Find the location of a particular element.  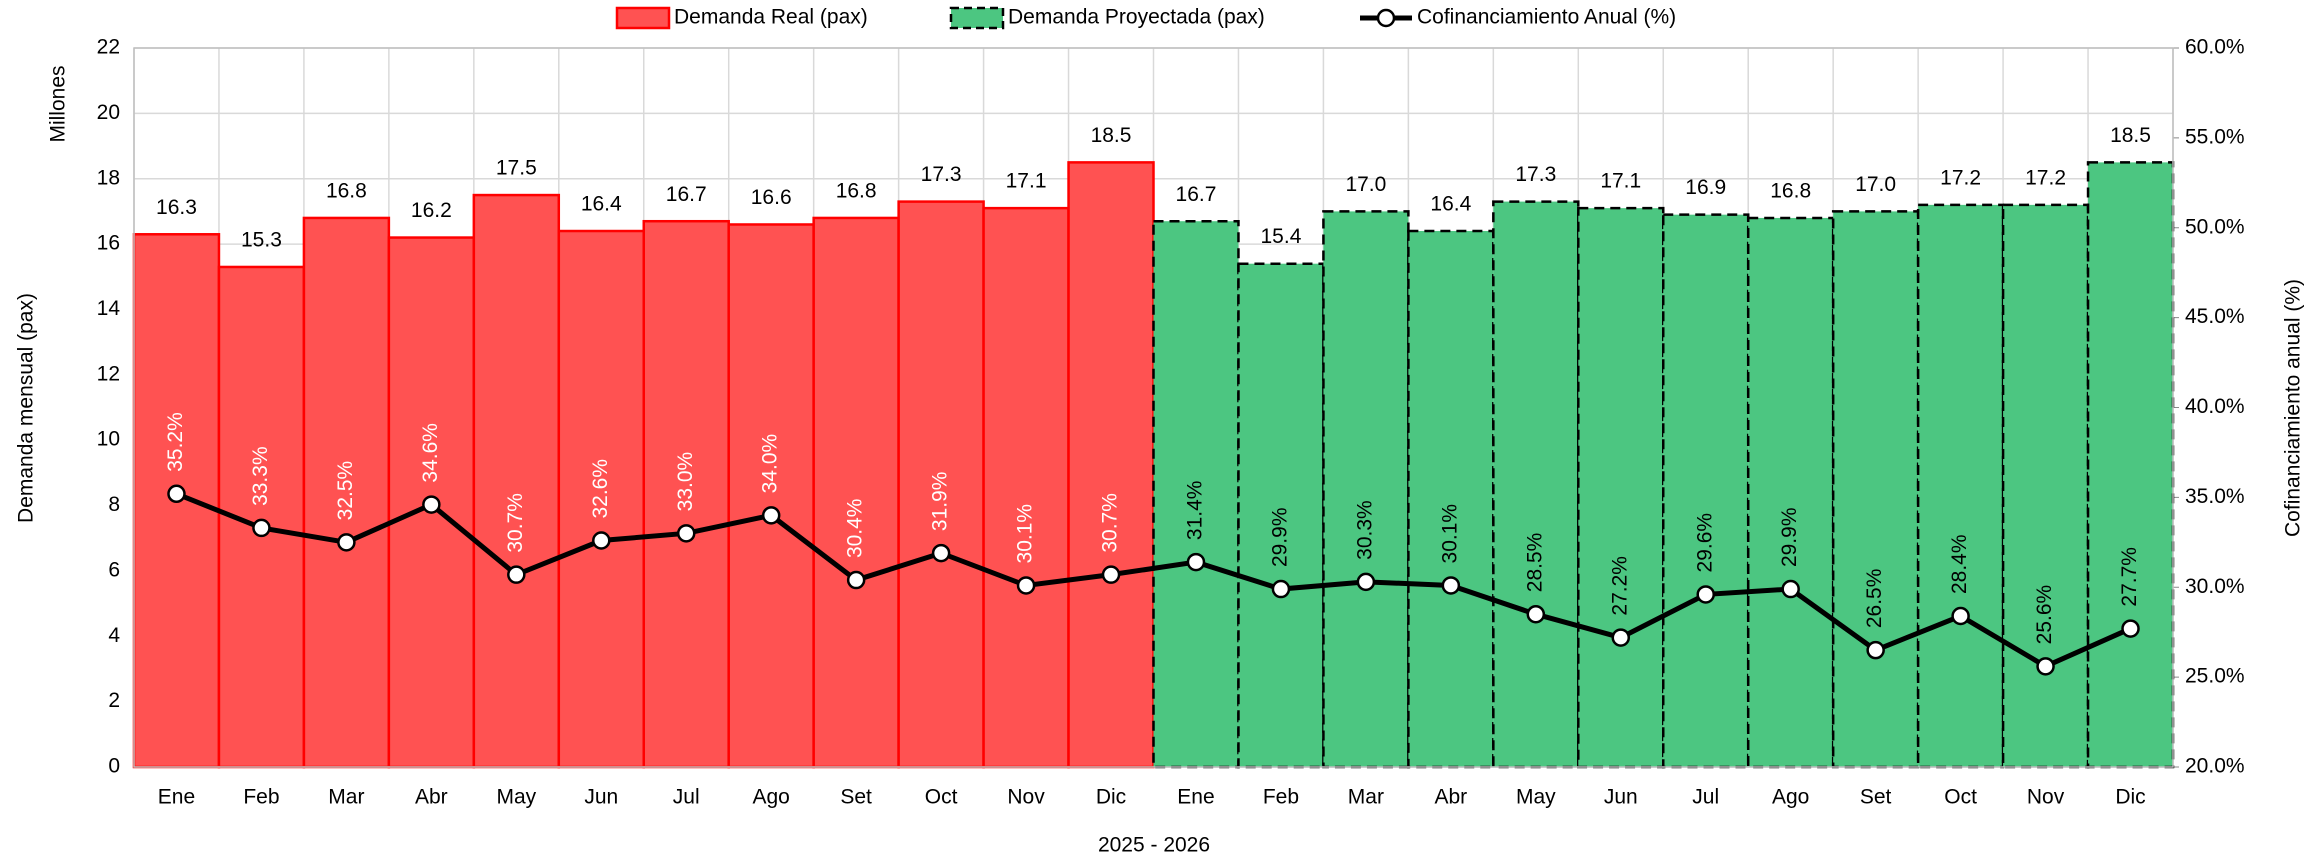

x-tick-label: Ago is located at coordinates (1790, 797).